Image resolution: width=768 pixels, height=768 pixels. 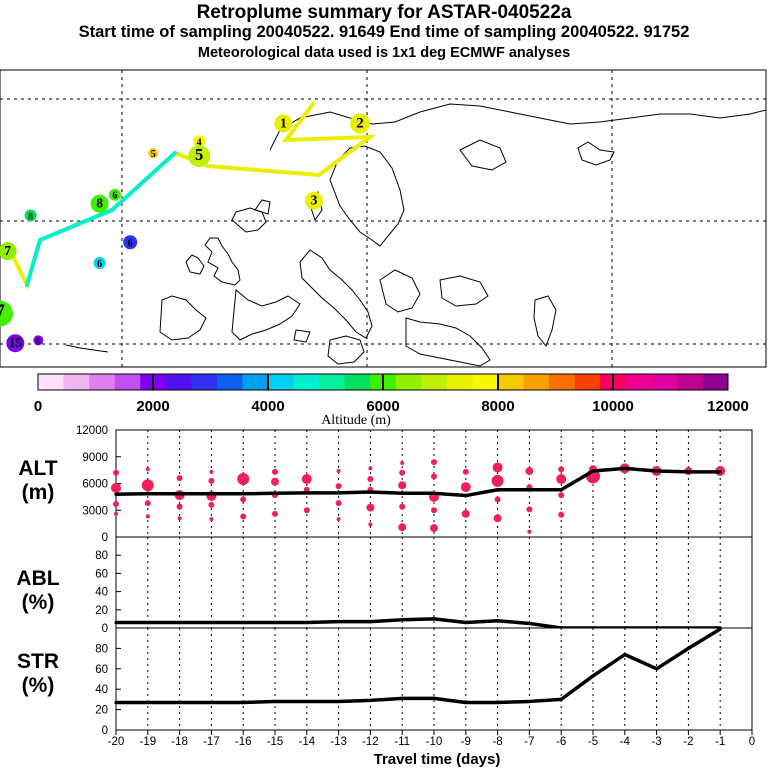 I want to click on map-marker-label-7: 8, so click(x=99, y=203).